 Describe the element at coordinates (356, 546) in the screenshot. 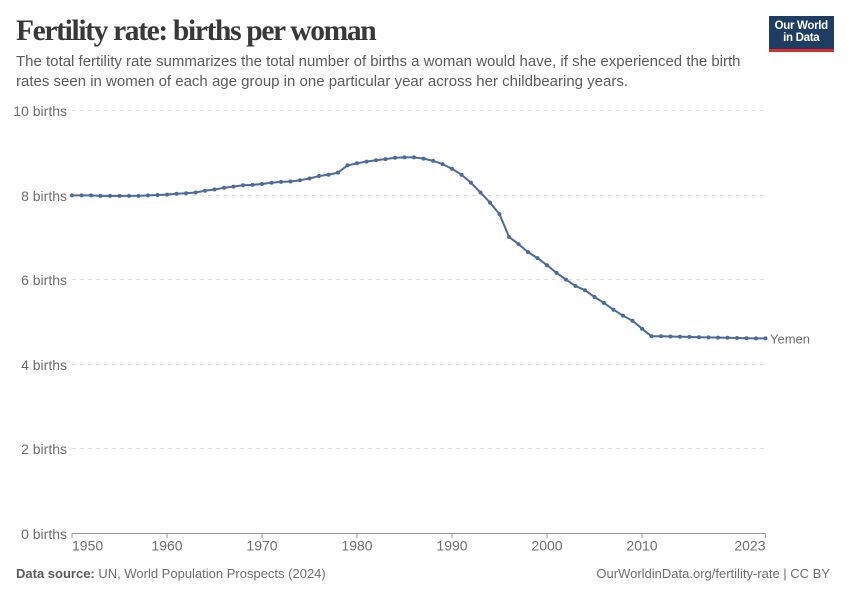

I see `svg-text: 1980` at that location.